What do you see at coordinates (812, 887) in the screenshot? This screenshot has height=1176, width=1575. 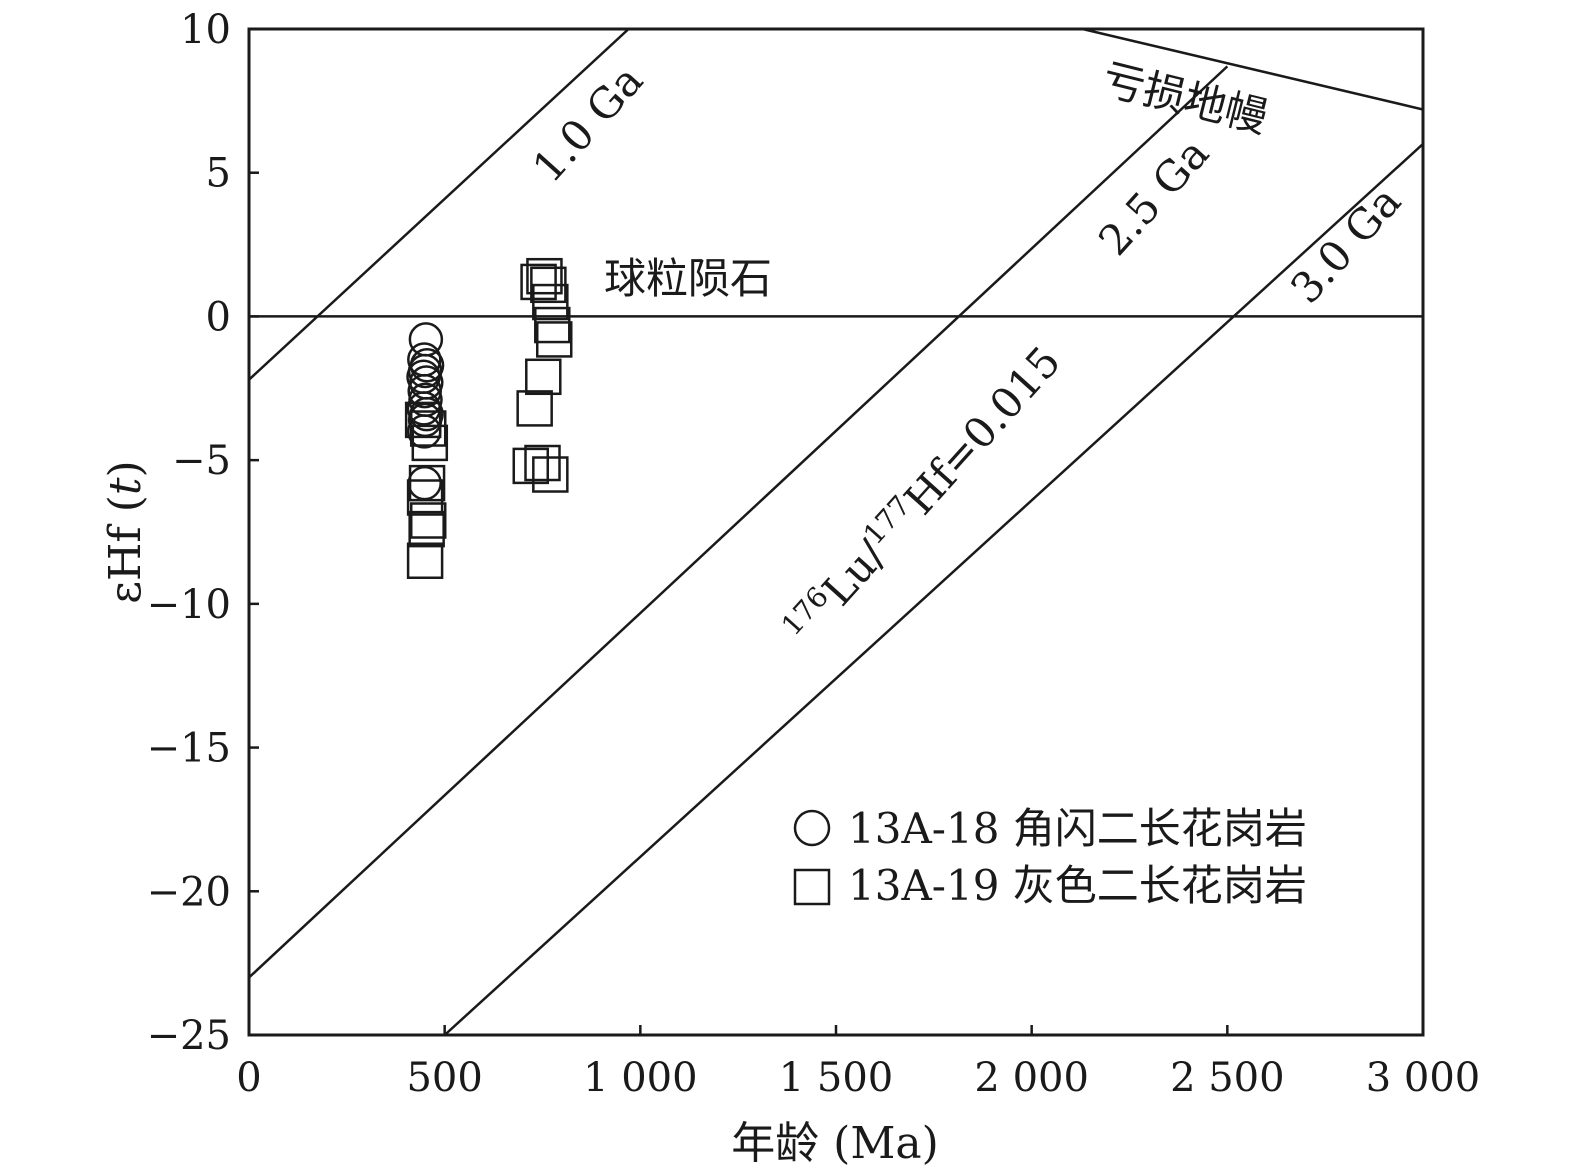 I see `legend-square-marker` at bounding box center [812, 887].